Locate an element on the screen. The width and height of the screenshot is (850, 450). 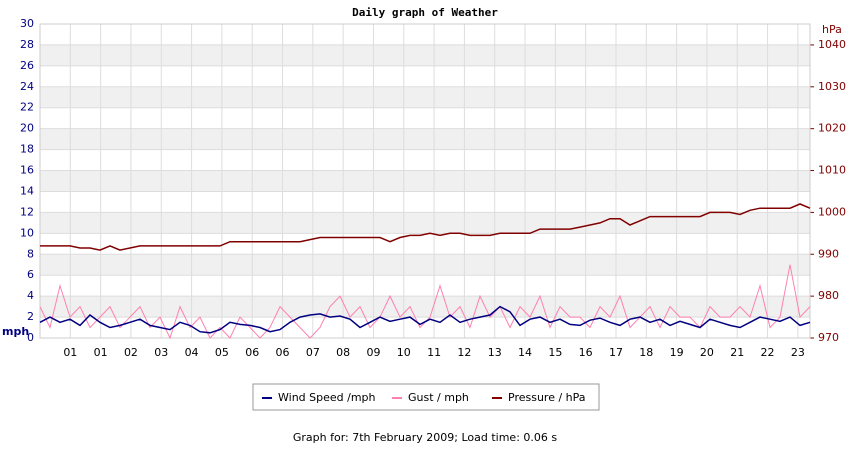
x-tick-label: 15 is located at coordinates (555, 352).